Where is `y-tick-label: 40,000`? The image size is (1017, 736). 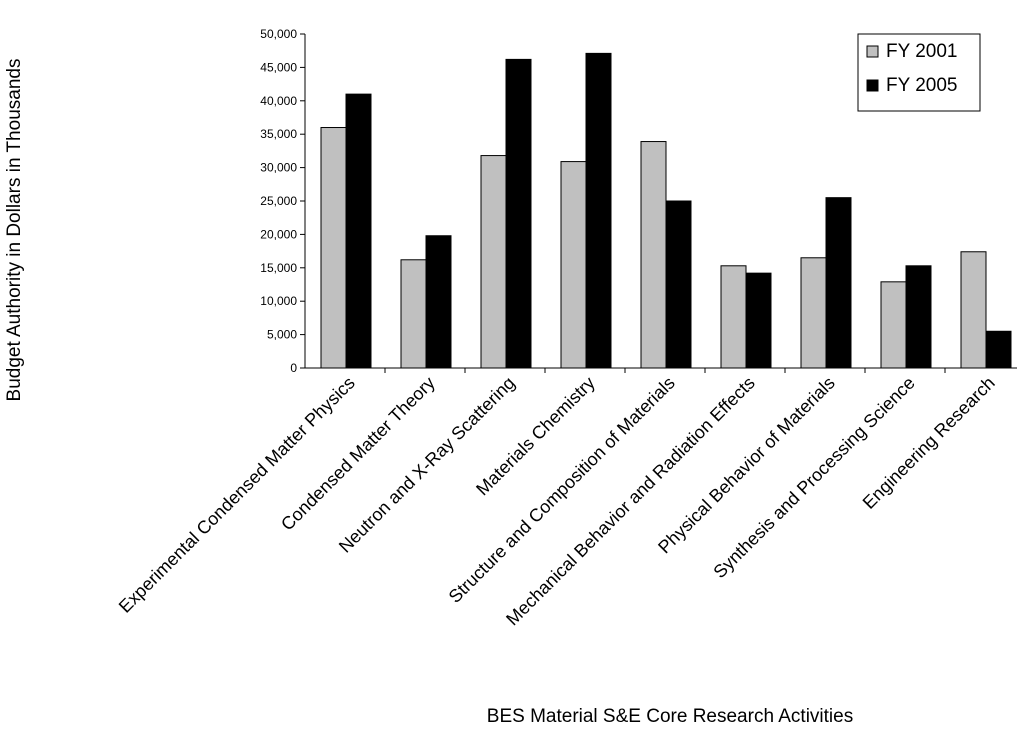 y-tick-label: 40,000 is located at coordinates (278, 101).